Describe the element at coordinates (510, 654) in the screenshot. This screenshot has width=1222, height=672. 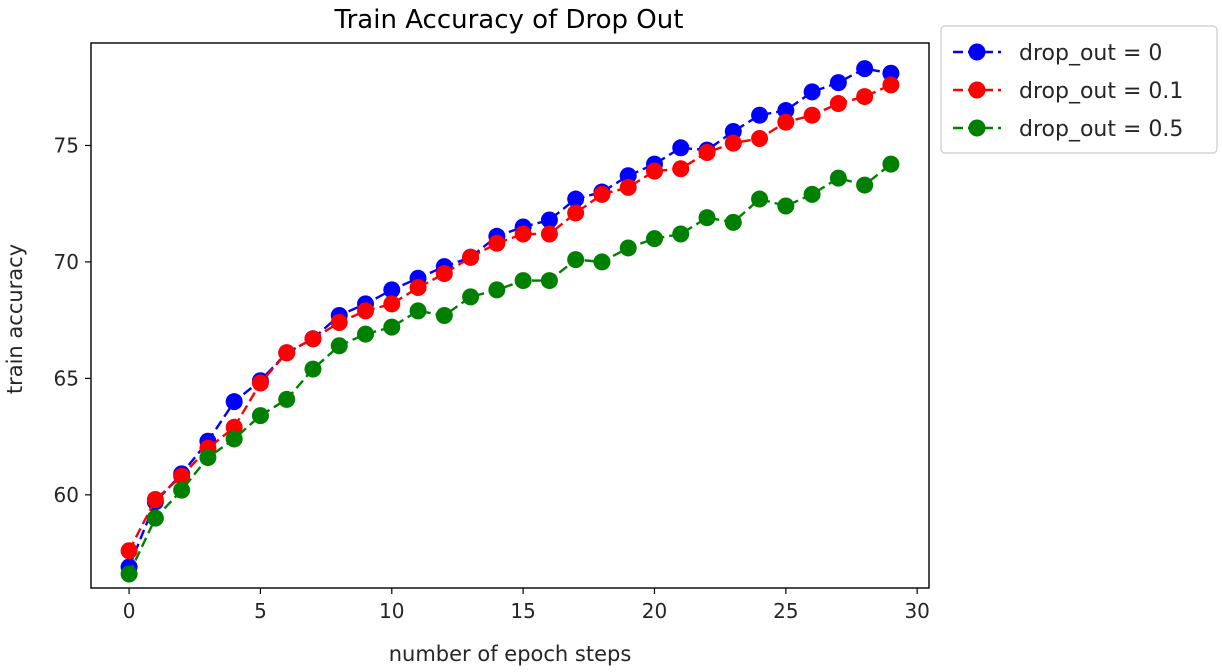
I see `x-axis-label: number of epoch steps` at that location.